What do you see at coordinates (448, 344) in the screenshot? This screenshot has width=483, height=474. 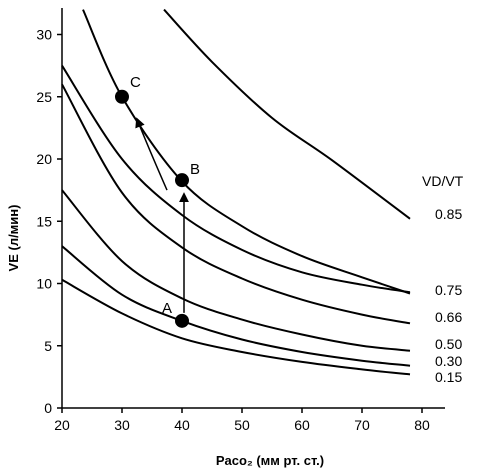 I see `curve-label-0-50: 0.50` at bounding box center [448, 344].